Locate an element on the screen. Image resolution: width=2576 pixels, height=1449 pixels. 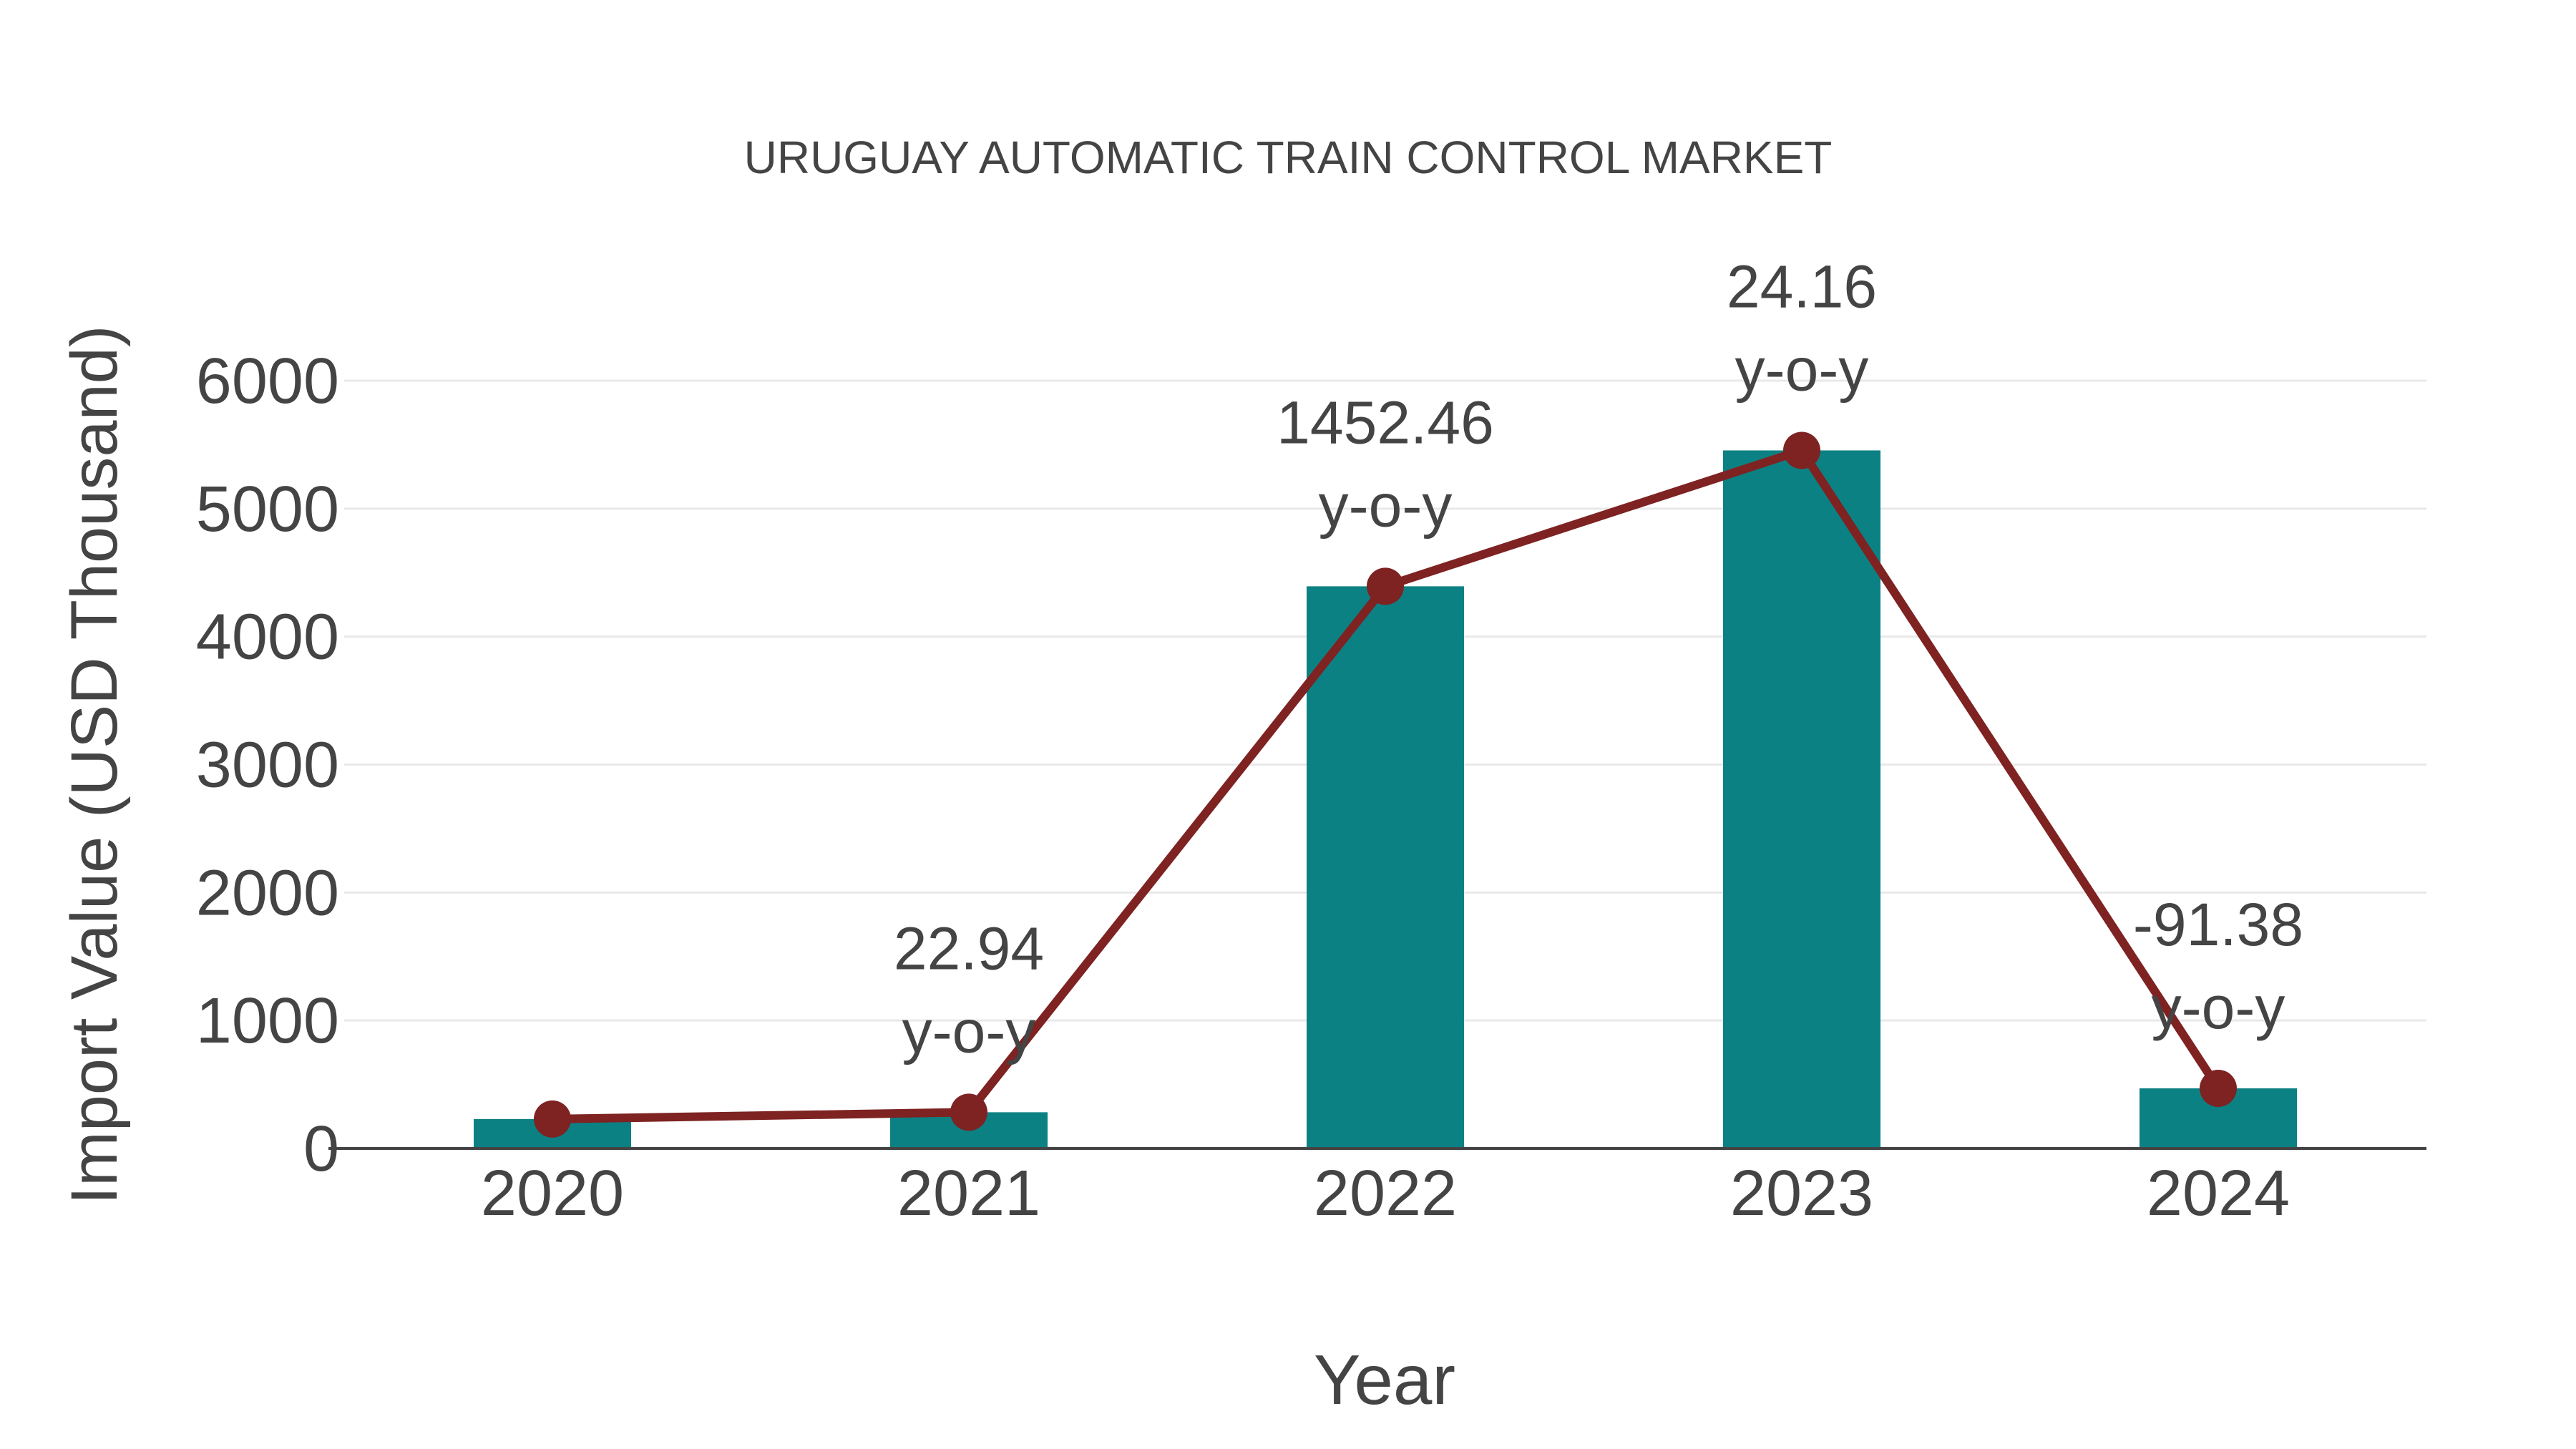
marker-2020 is located at coordinates (552, 1119).